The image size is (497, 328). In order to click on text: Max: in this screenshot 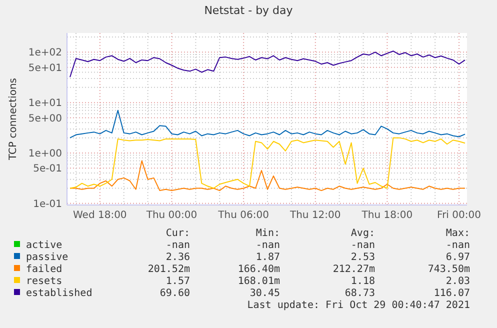, I will do `click(458, 233)`.